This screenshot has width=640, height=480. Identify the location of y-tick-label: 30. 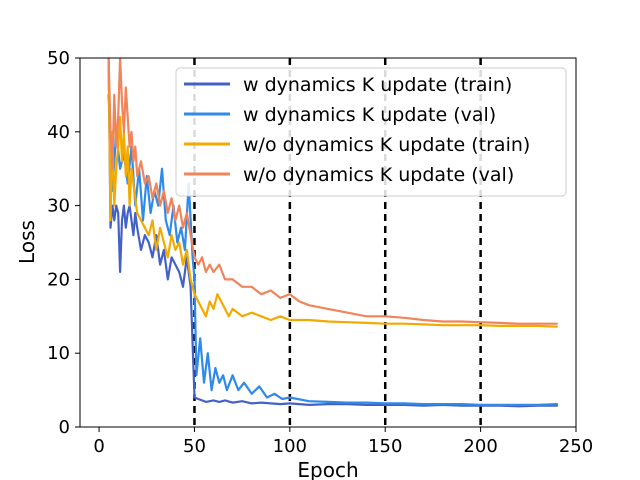
(58, 206).